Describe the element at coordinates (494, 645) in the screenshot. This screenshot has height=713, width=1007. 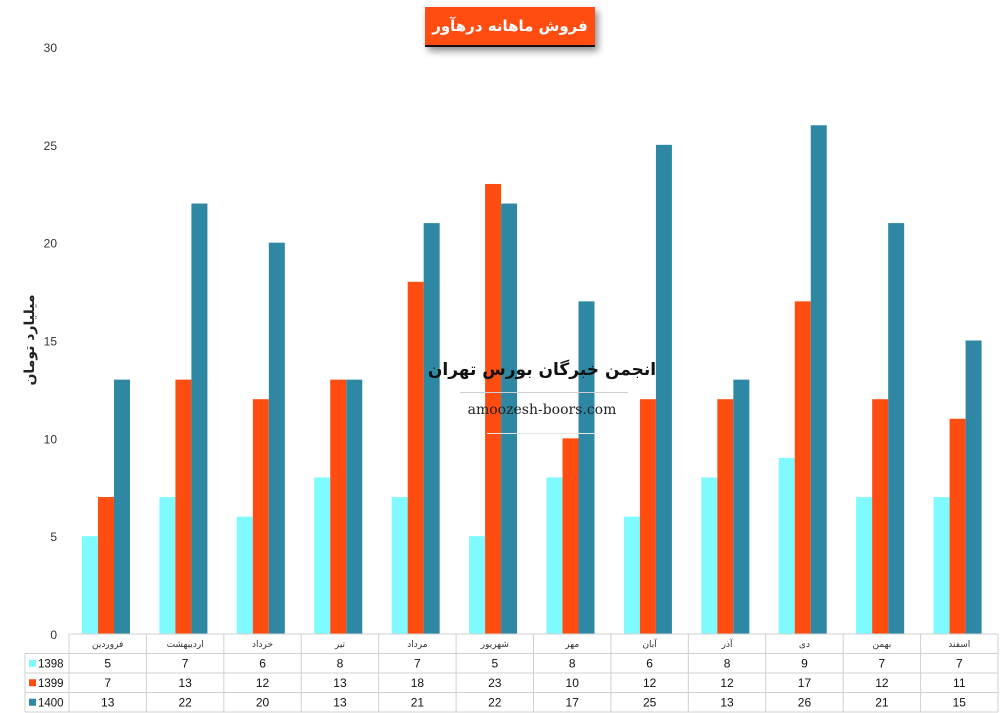
I see `category-label: شهریور` at that location.